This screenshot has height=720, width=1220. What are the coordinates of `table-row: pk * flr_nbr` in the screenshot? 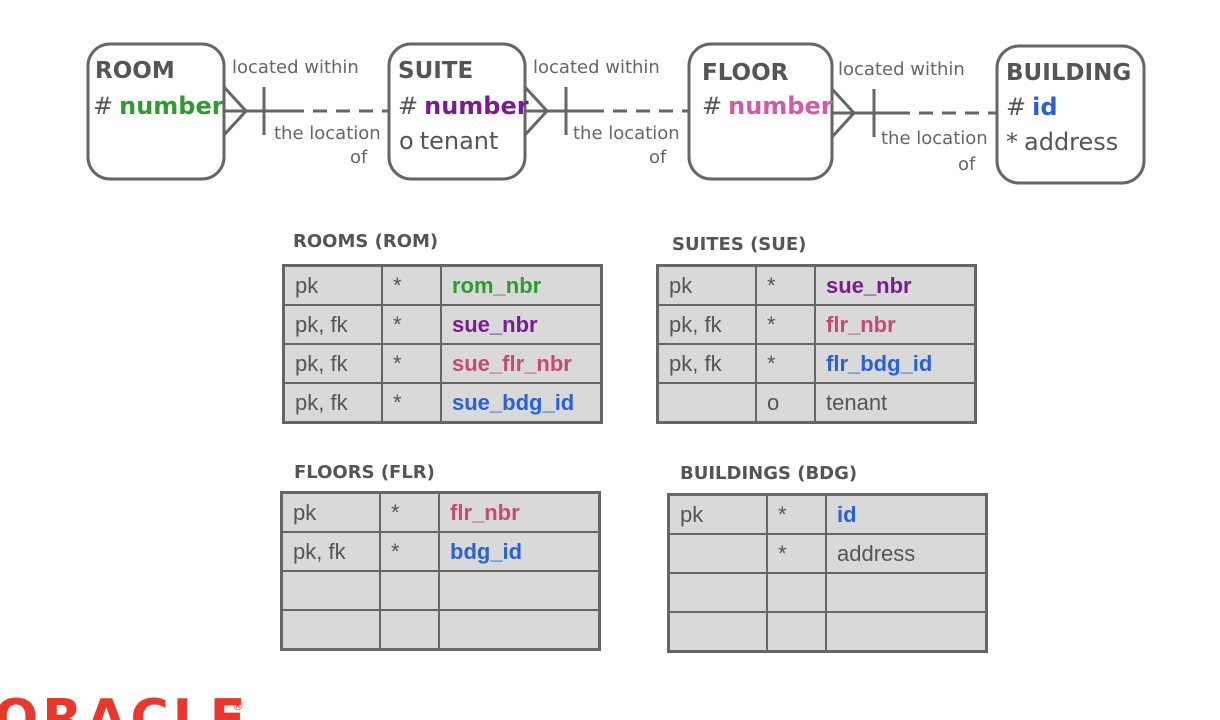 It's located at (440, 512).